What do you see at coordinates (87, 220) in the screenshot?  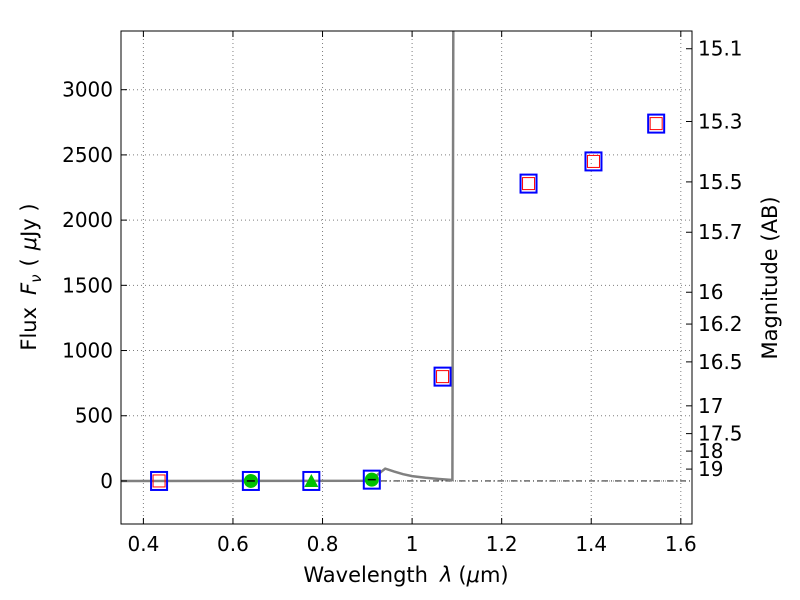 I see `y-tick-label: 2000` at bounding box center [87, 220].